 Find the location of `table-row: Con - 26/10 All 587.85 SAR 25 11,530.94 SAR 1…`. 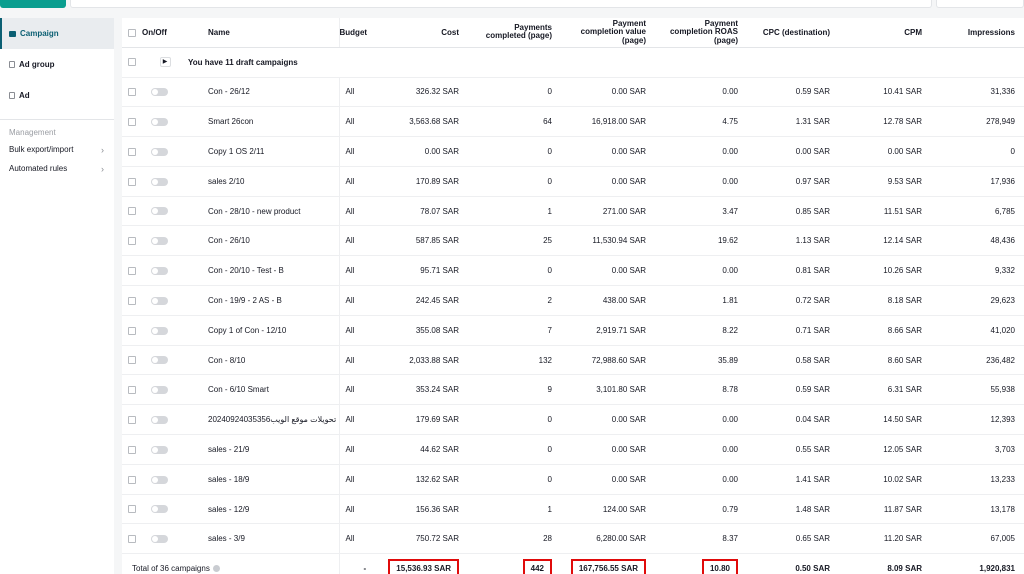

table-row: Con - 26/10 All 587.85 SAR 25 11,530.94 SAR 1… is located at coordinates (573, 241).